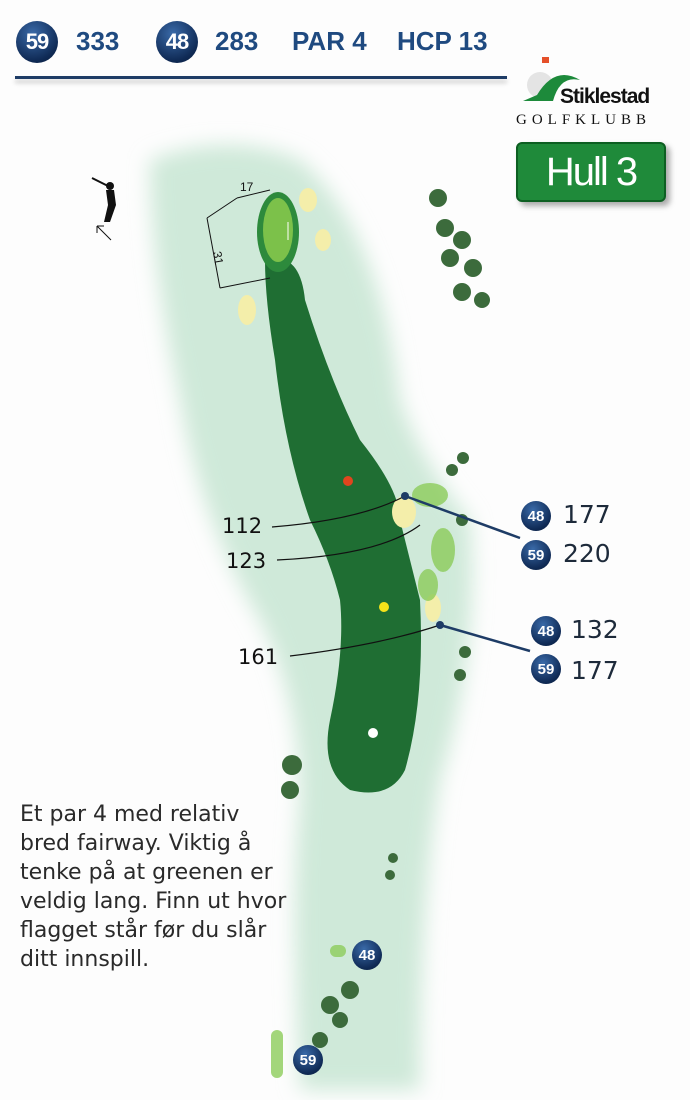  Describe the element at coordinates (348, 481) in the screenshot. I see `marker-red` at that location.